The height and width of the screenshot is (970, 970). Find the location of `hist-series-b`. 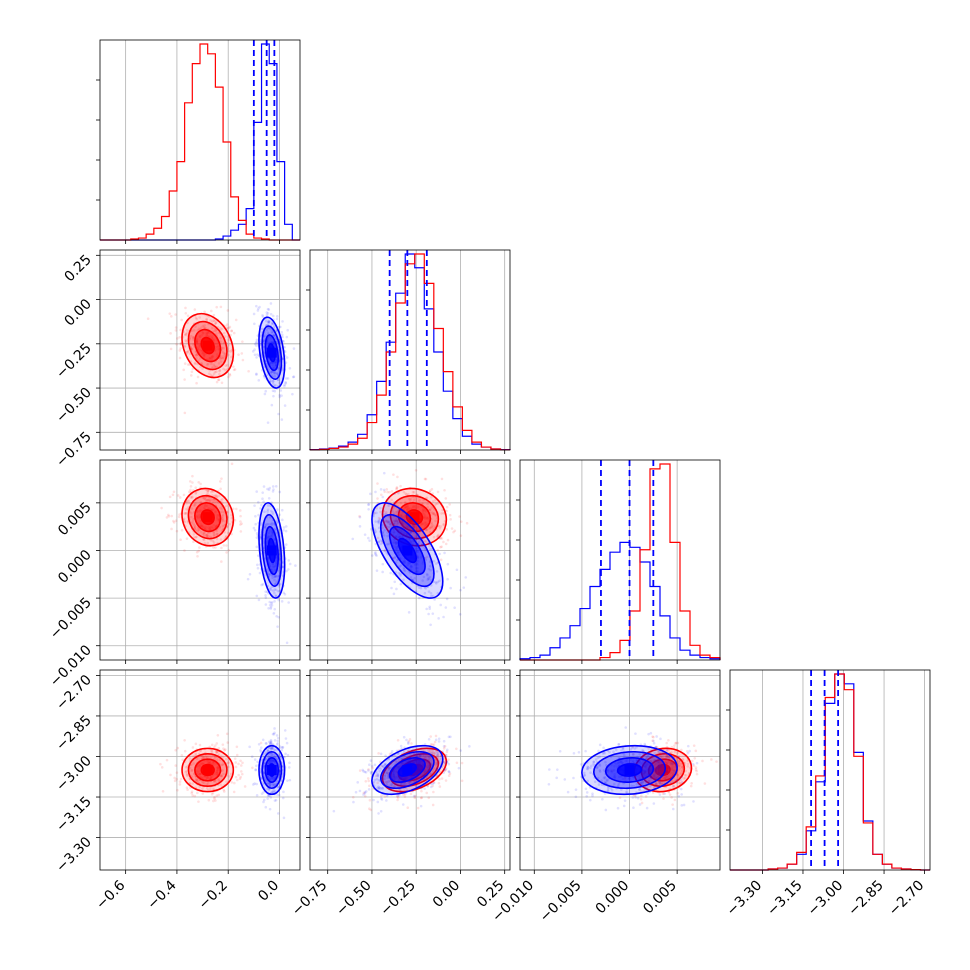

hist-series-b is located at coordinates (200, 142).